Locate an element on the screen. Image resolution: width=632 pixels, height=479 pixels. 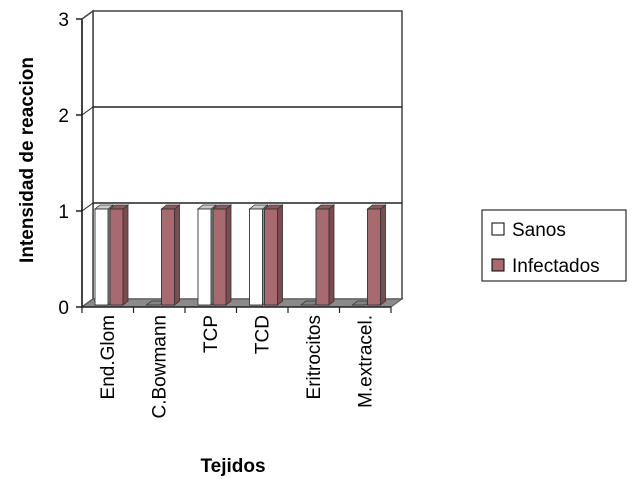
bar-infectados-mextracel is located at coordinates (376, 255).